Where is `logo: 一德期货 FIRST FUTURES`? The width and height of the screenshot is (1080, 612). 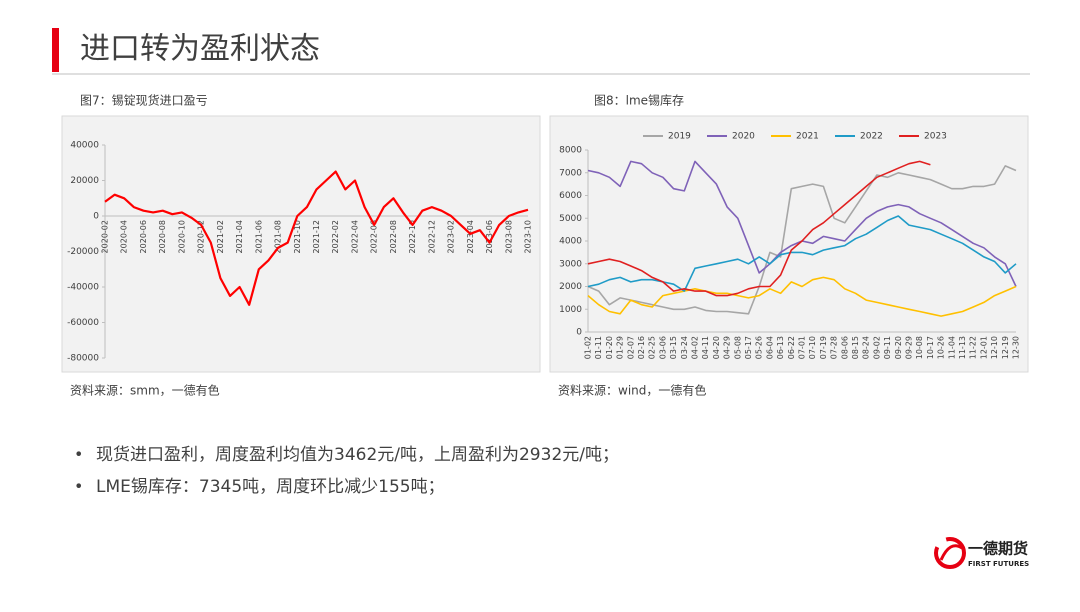 logo: 一德期货 FIRST FUTURES is located at coordinates (981, 553).